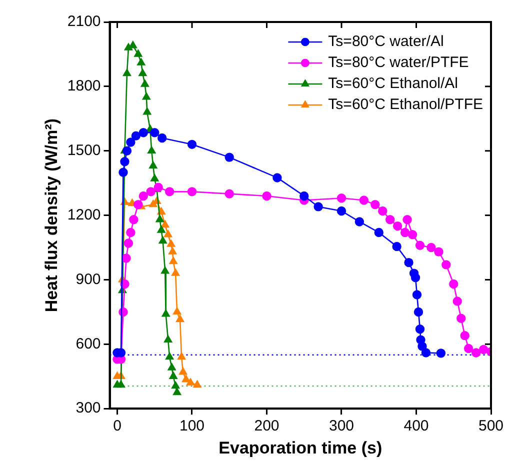 This screenshot has width=511, height=469. Describe the element at coordinates (267, 426) in the screenshot. I see `x-tick-label: 200` at that location.